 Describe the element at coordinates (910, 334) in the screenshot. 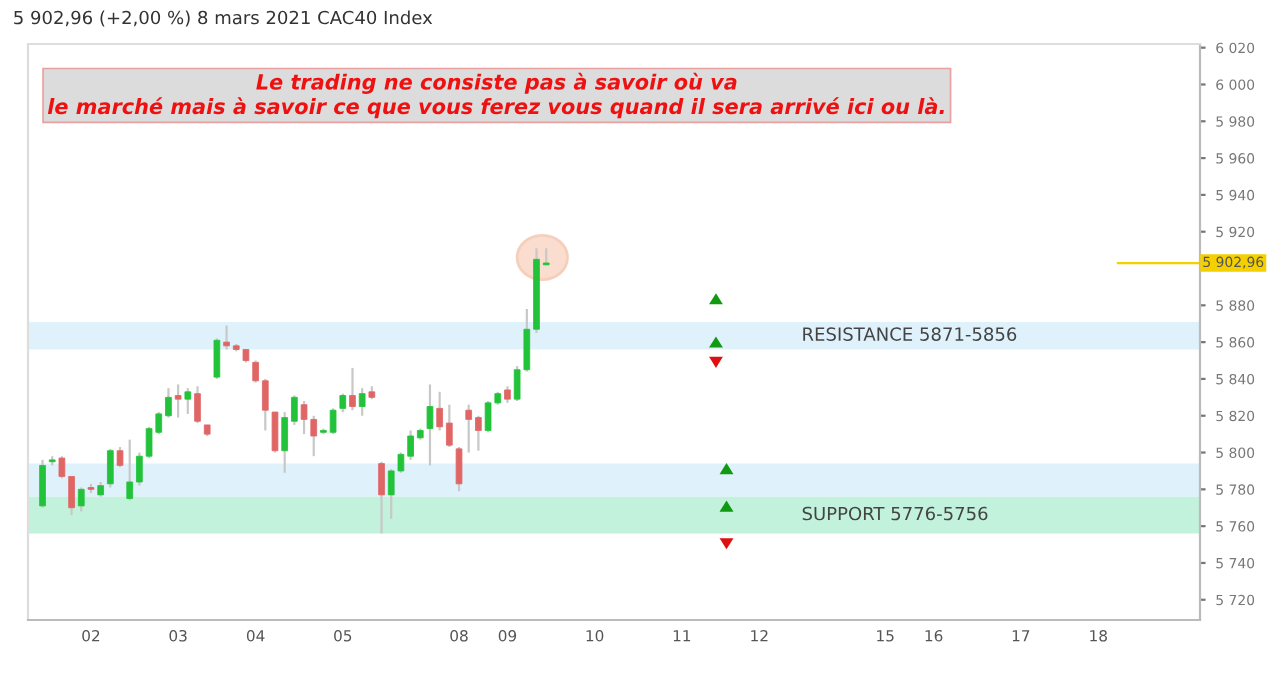

I see `band-label: RESISTANCE 5871-5856` at that location.